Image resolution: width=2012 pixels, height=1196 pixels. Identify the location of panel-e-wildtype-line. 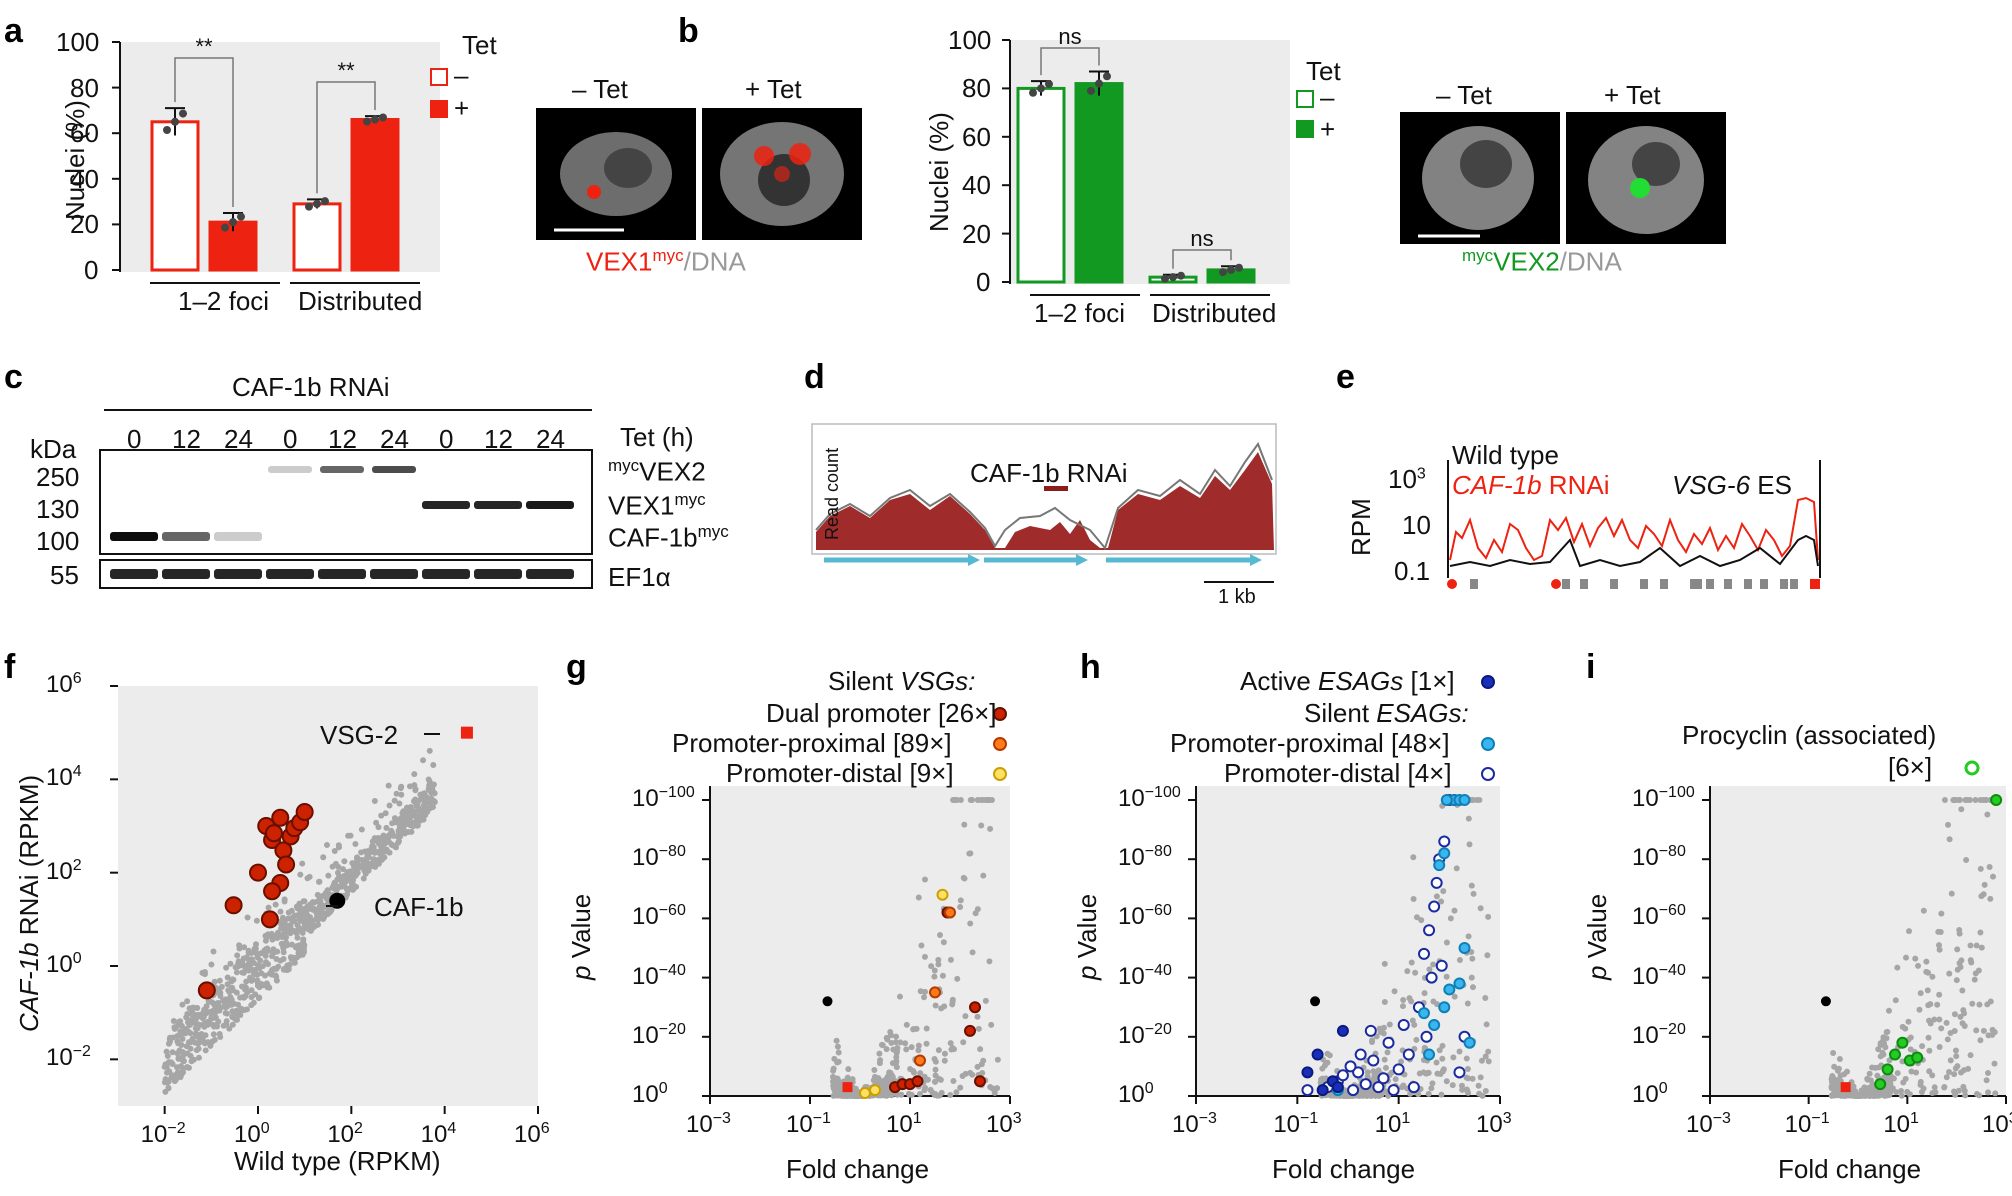
(1634, 551).